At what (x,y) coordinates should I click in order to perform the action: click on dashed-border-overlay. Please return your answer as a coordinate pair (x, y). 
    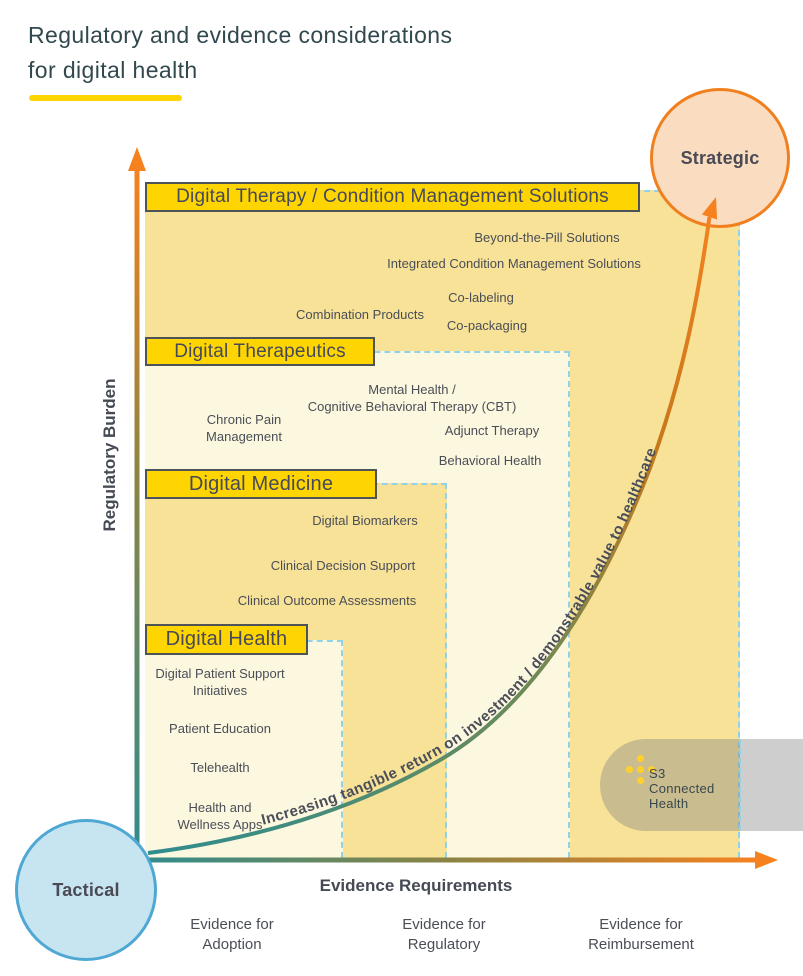
    Looking at the image, I should click on (740, 785).